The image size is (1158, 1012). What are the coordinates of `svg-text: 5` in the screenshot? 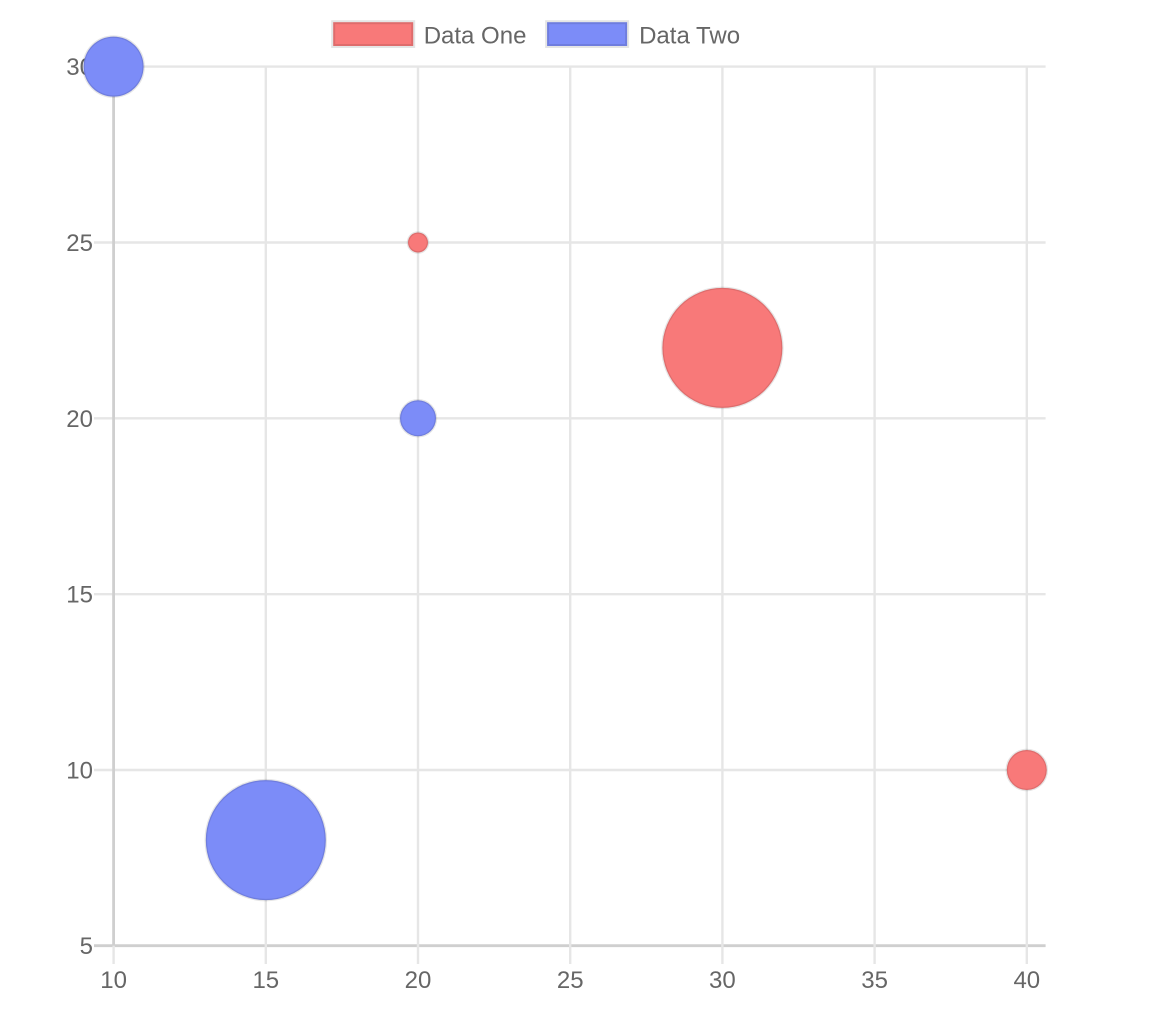 It's located at (86, 946).